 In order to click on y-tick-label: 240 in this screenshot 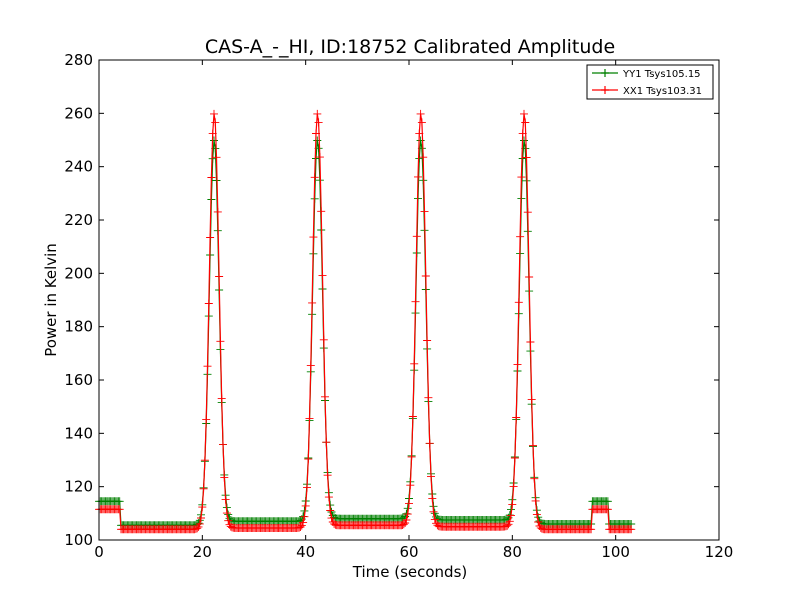, I will do `click(78, 167)`.